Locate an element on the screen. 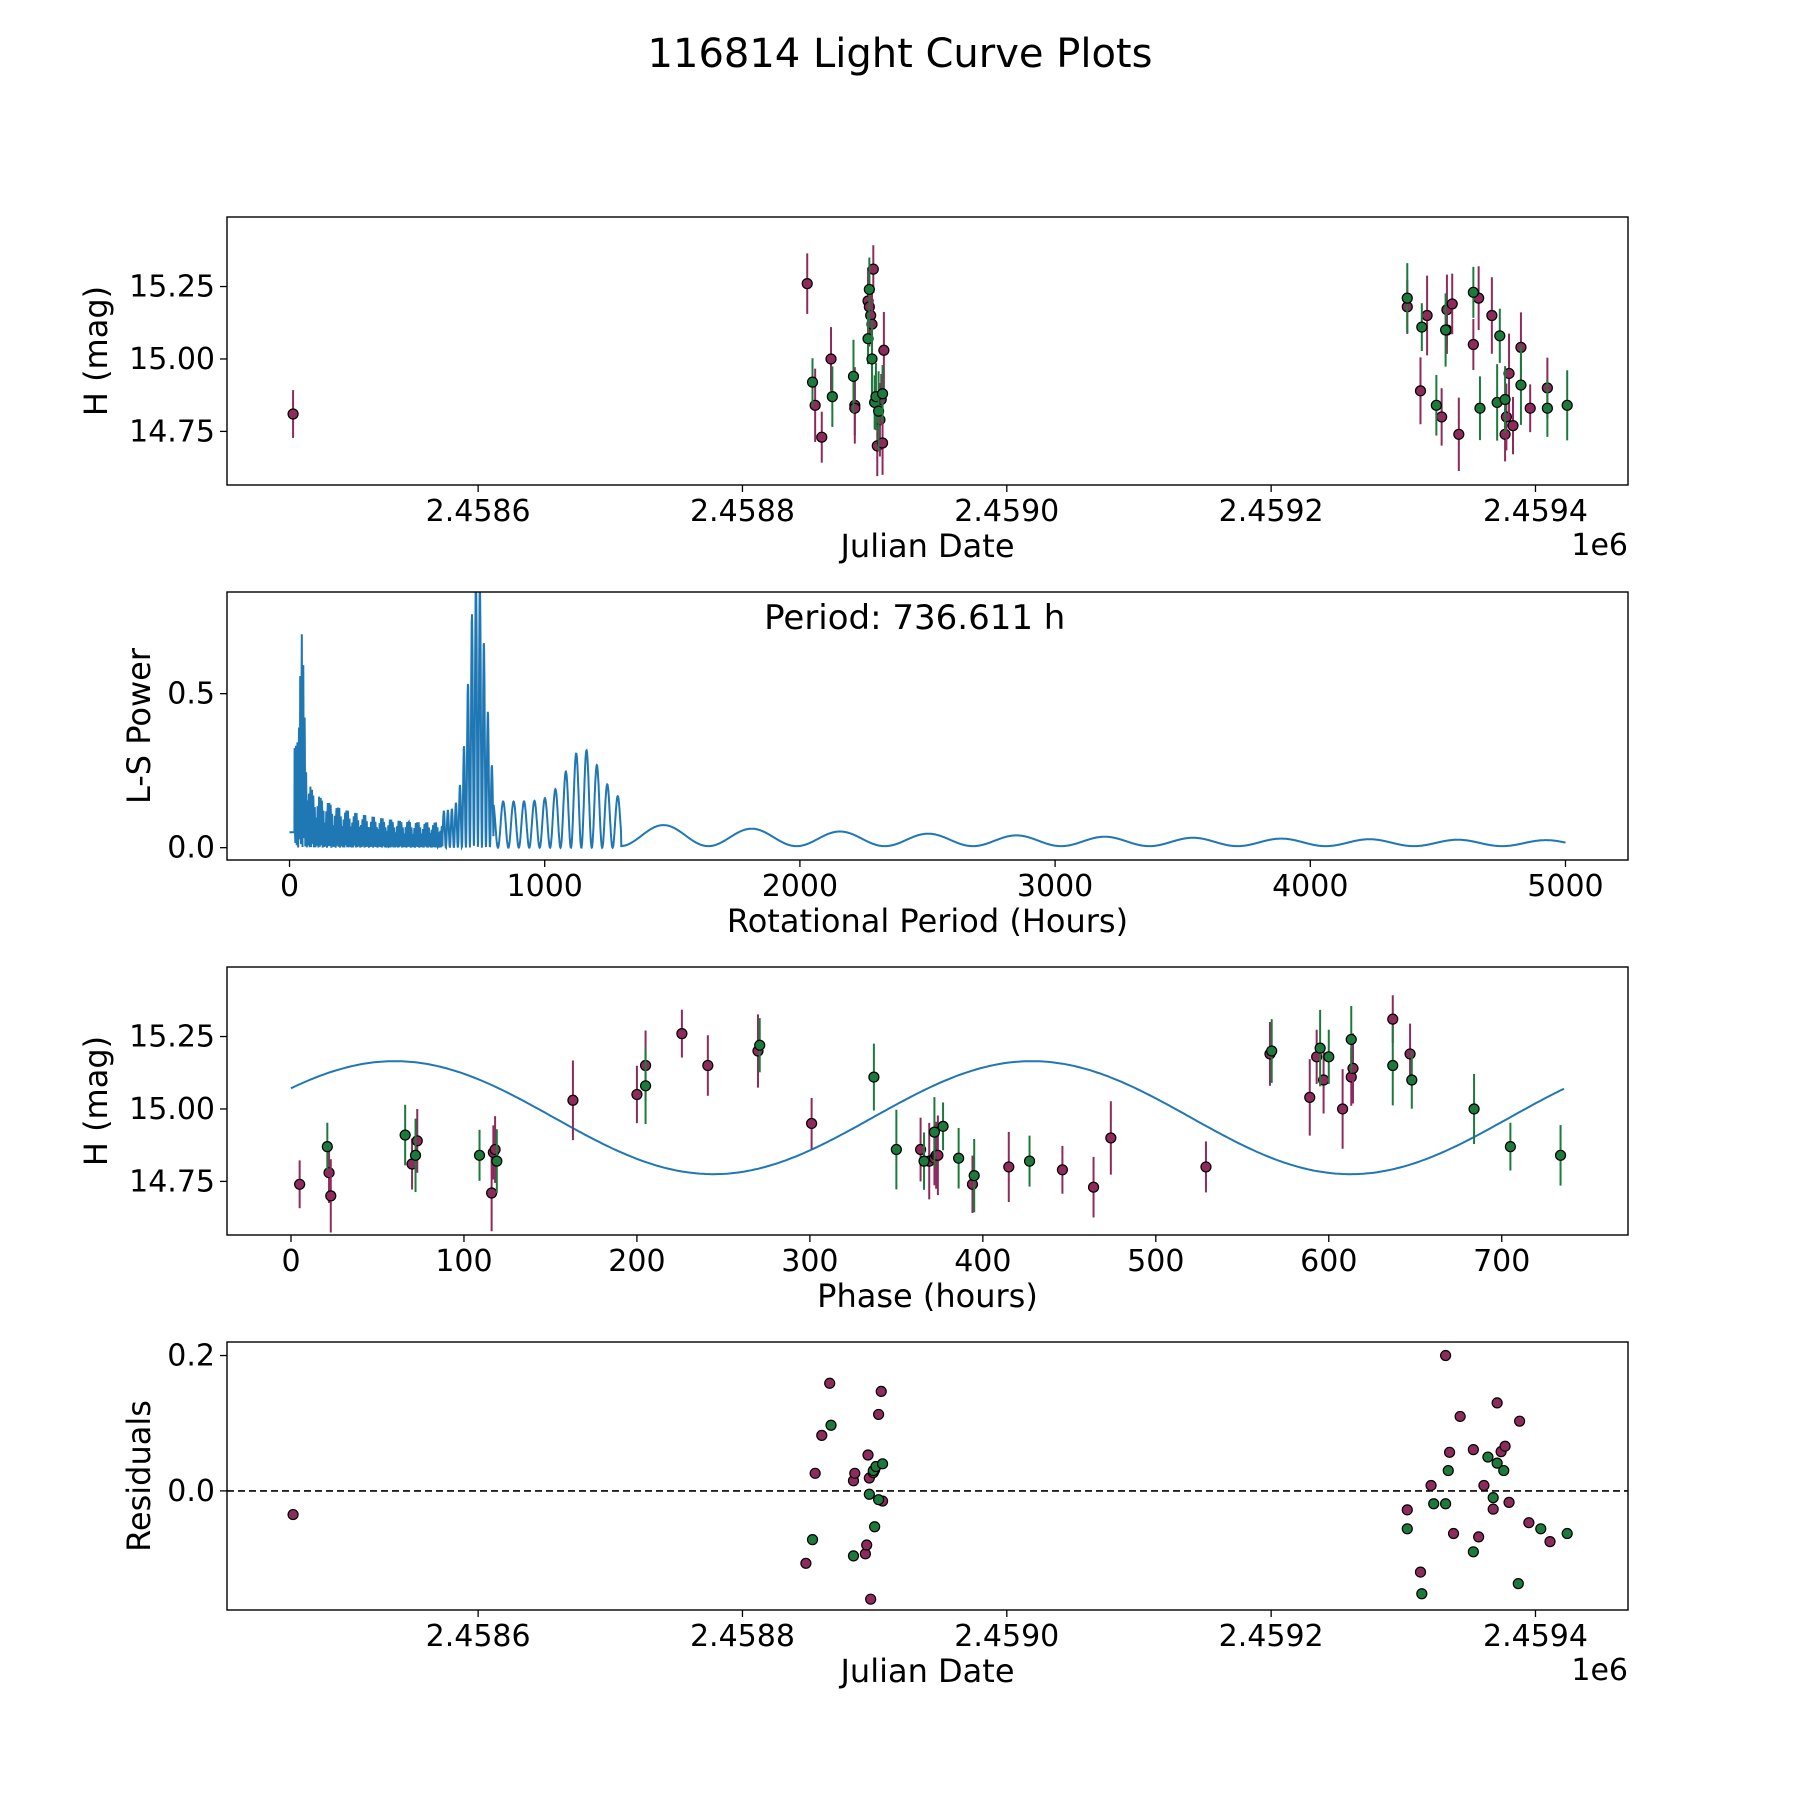  x-tick-label: 2.4586 is located at coordinates (478, 1636).